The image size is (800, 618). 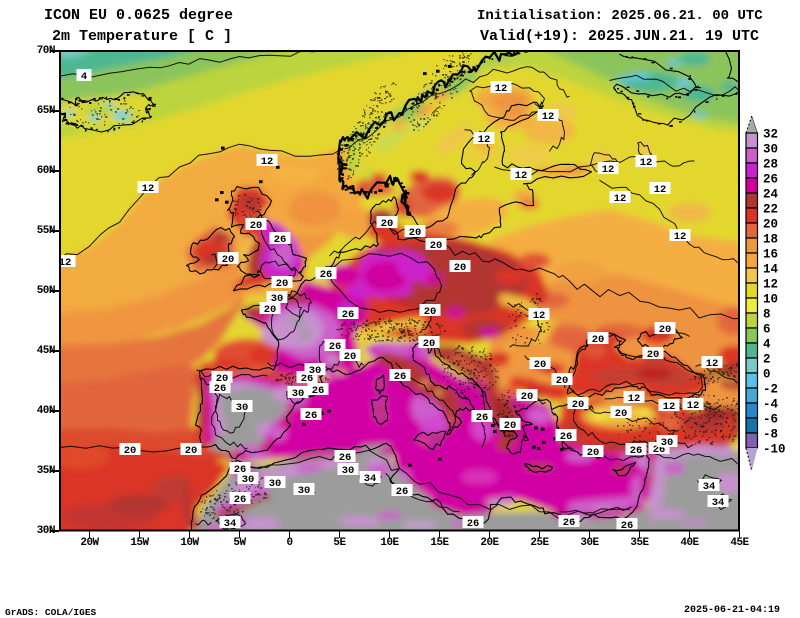 What do you see at coordinates (770, 300) in the screenshot?
I see `svg-text: 10` at bounding box center [770, 300].